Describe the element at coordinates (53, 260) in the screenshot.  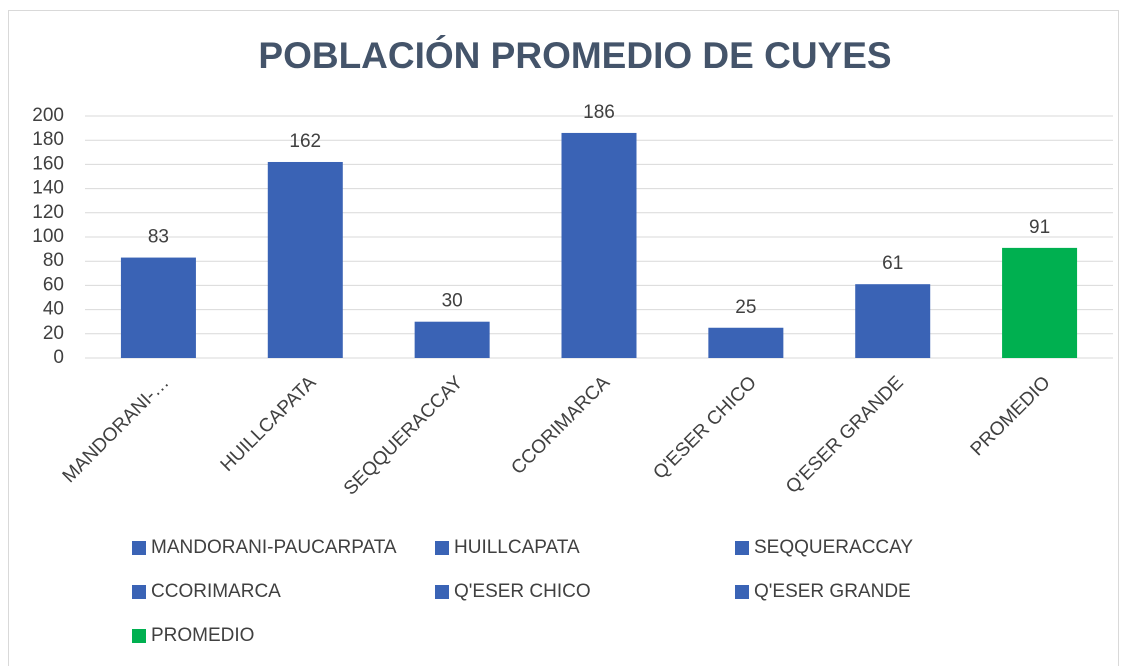
I see `y-tick-label: 80` at that location.